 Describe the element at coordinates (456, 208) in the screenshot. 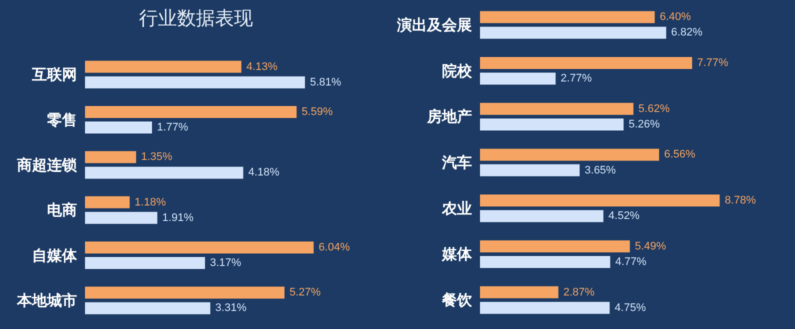

I see `y-tick-label: 农业` at that location.